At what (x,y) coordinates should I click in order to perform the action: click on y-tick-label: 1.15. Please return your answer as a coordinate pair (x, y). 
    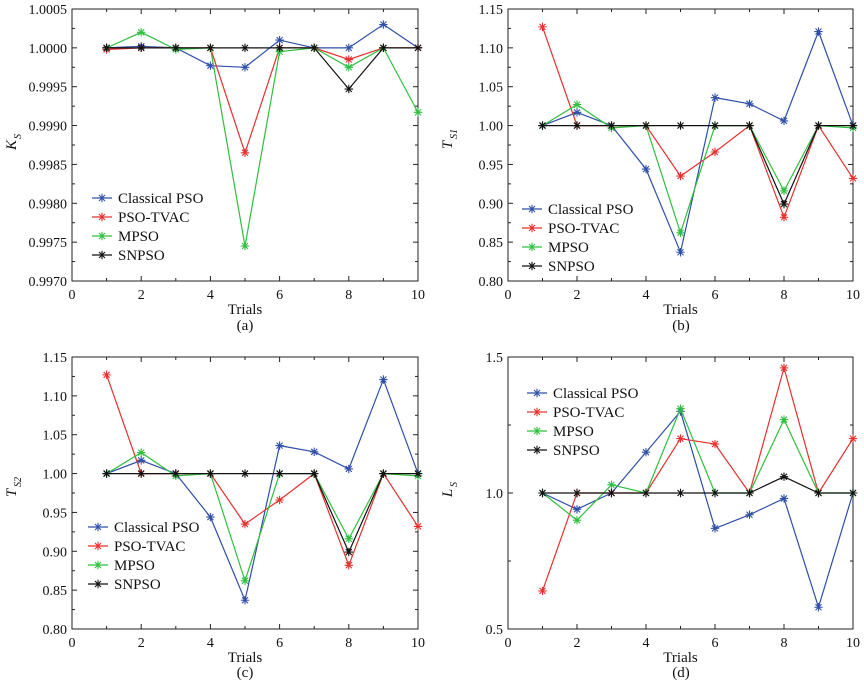
    Looking at the image, I should click on (55, 358).